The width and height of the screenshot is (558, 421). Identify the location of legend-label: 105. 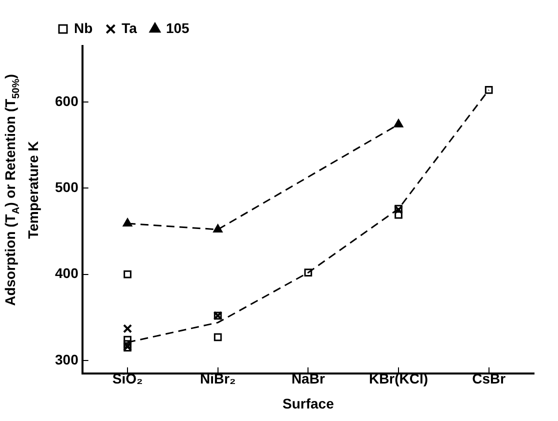
(178, 28).